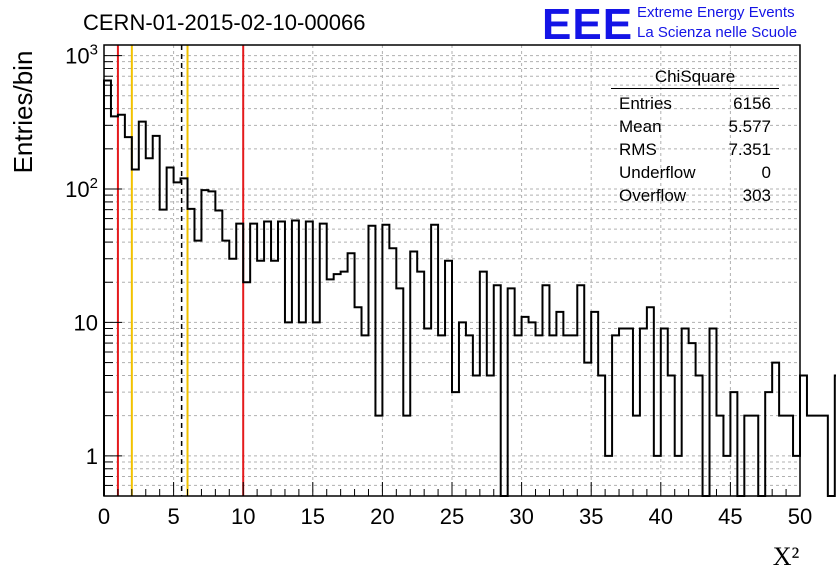 This screenshot has width=836, height=572. I want to click on stats-label: Entries, so click(645, 103).